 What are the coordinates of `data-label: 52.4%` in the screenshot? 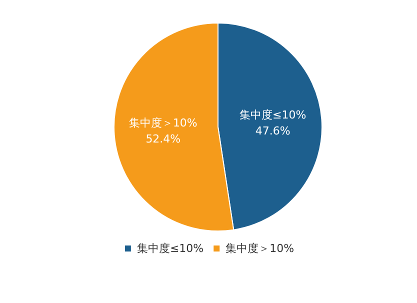 It's located at (163, 139).